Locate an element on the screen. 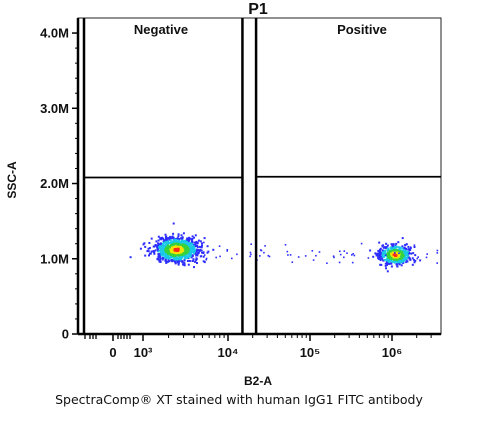 This screenshot has width=478, height=424. x-tick-label: 0 is located at coordinates (112, 352).